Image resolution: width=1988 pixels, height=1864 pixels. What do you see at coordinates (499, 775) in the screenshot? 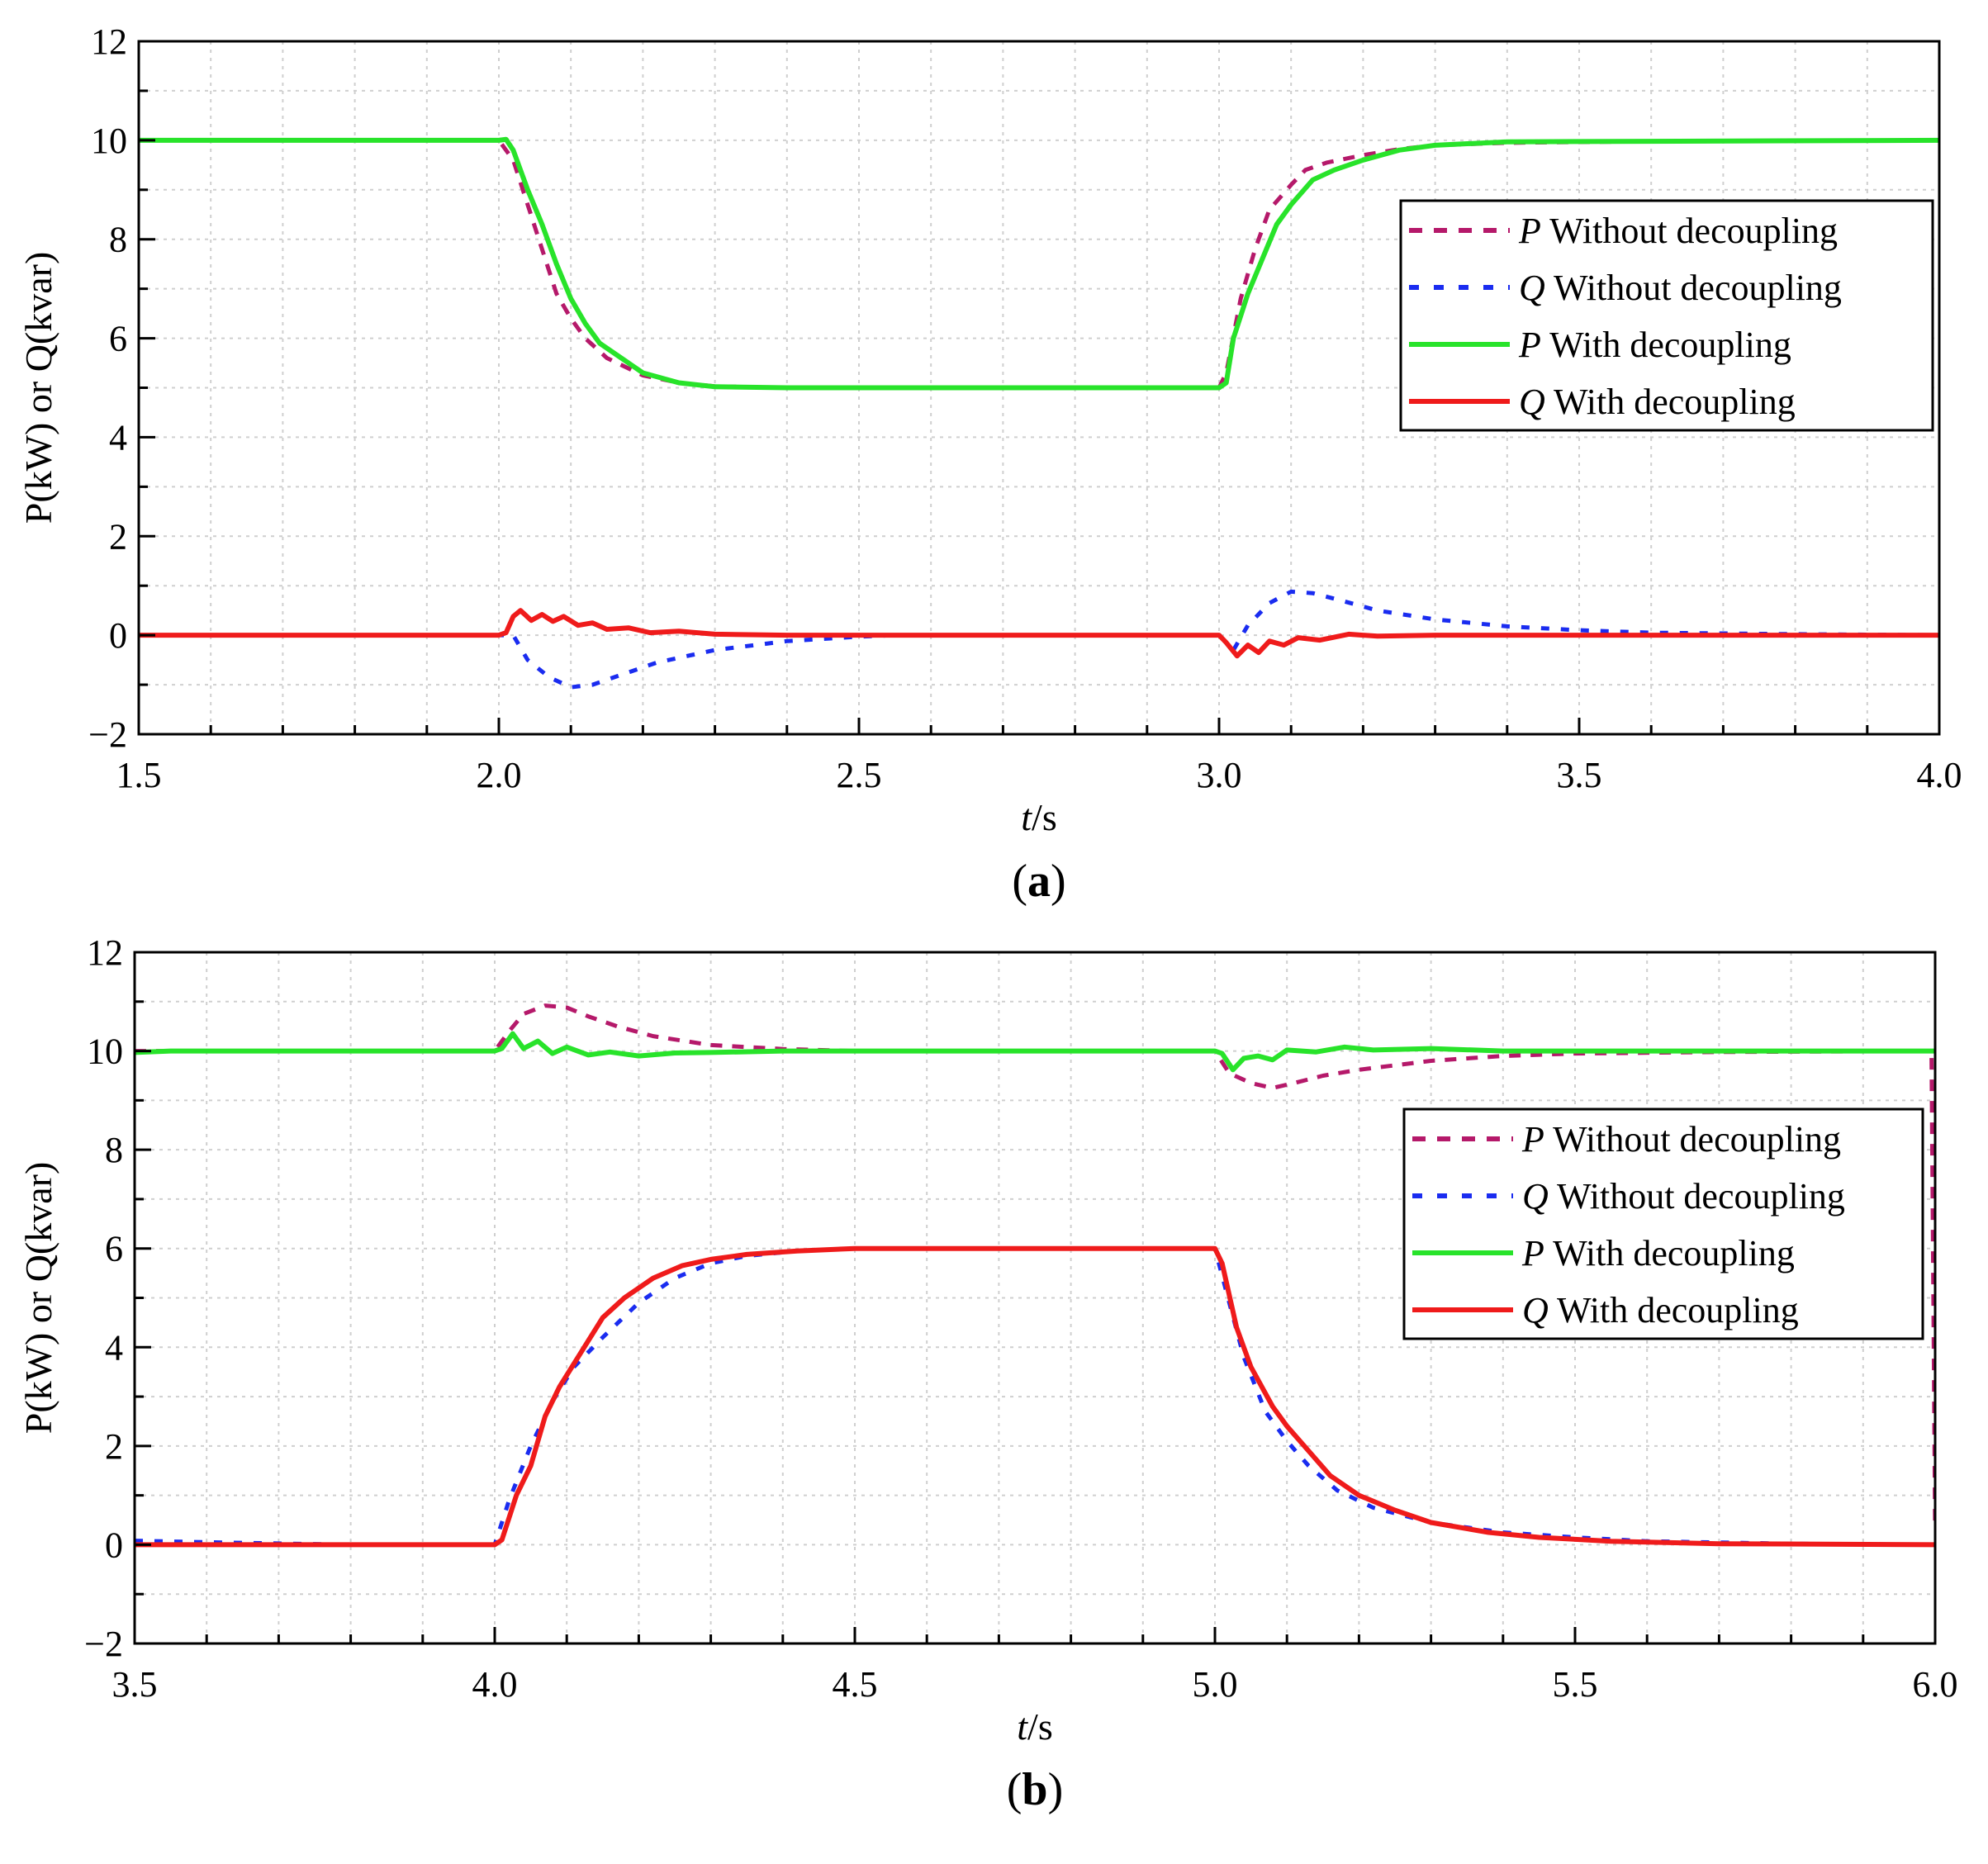
I see `x-tick-label: 2.0` at bounding box center [499, 775].